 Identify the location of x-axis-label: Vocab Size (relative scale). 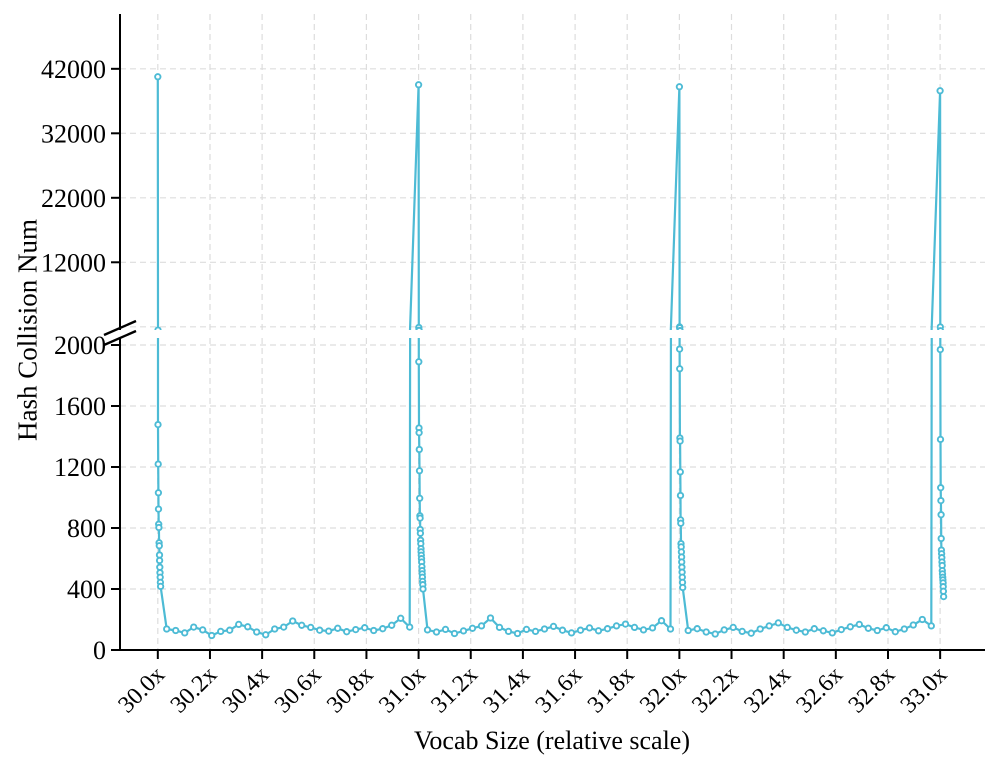
(552, 740).